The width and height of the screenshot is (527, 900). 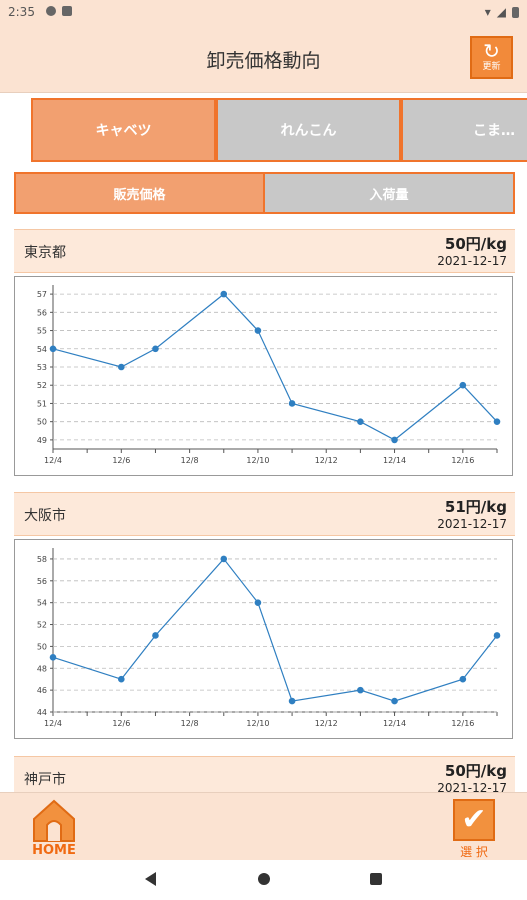 I want to click on home-circle-icon, so click(x=264, y=879).